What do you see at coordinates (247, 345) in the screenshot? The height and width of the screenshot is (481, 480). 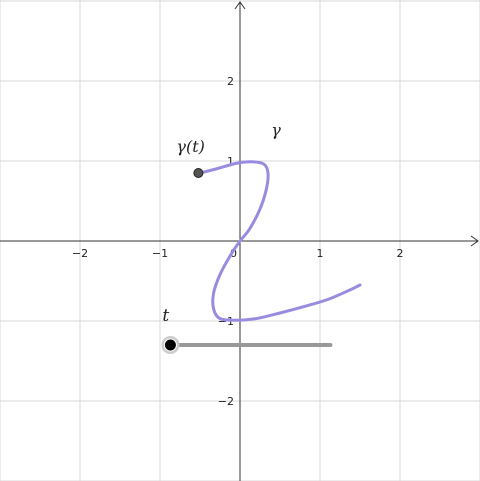 I see `slider-t` at bounding box center [247, 345].